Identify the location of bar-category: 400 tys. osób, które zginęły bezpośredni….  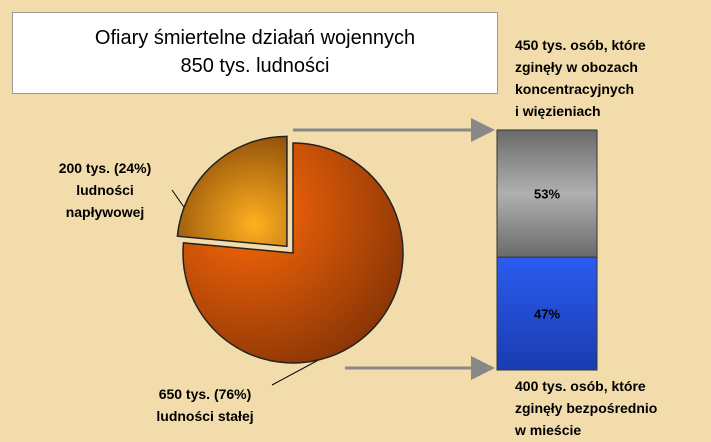
(586, 408).